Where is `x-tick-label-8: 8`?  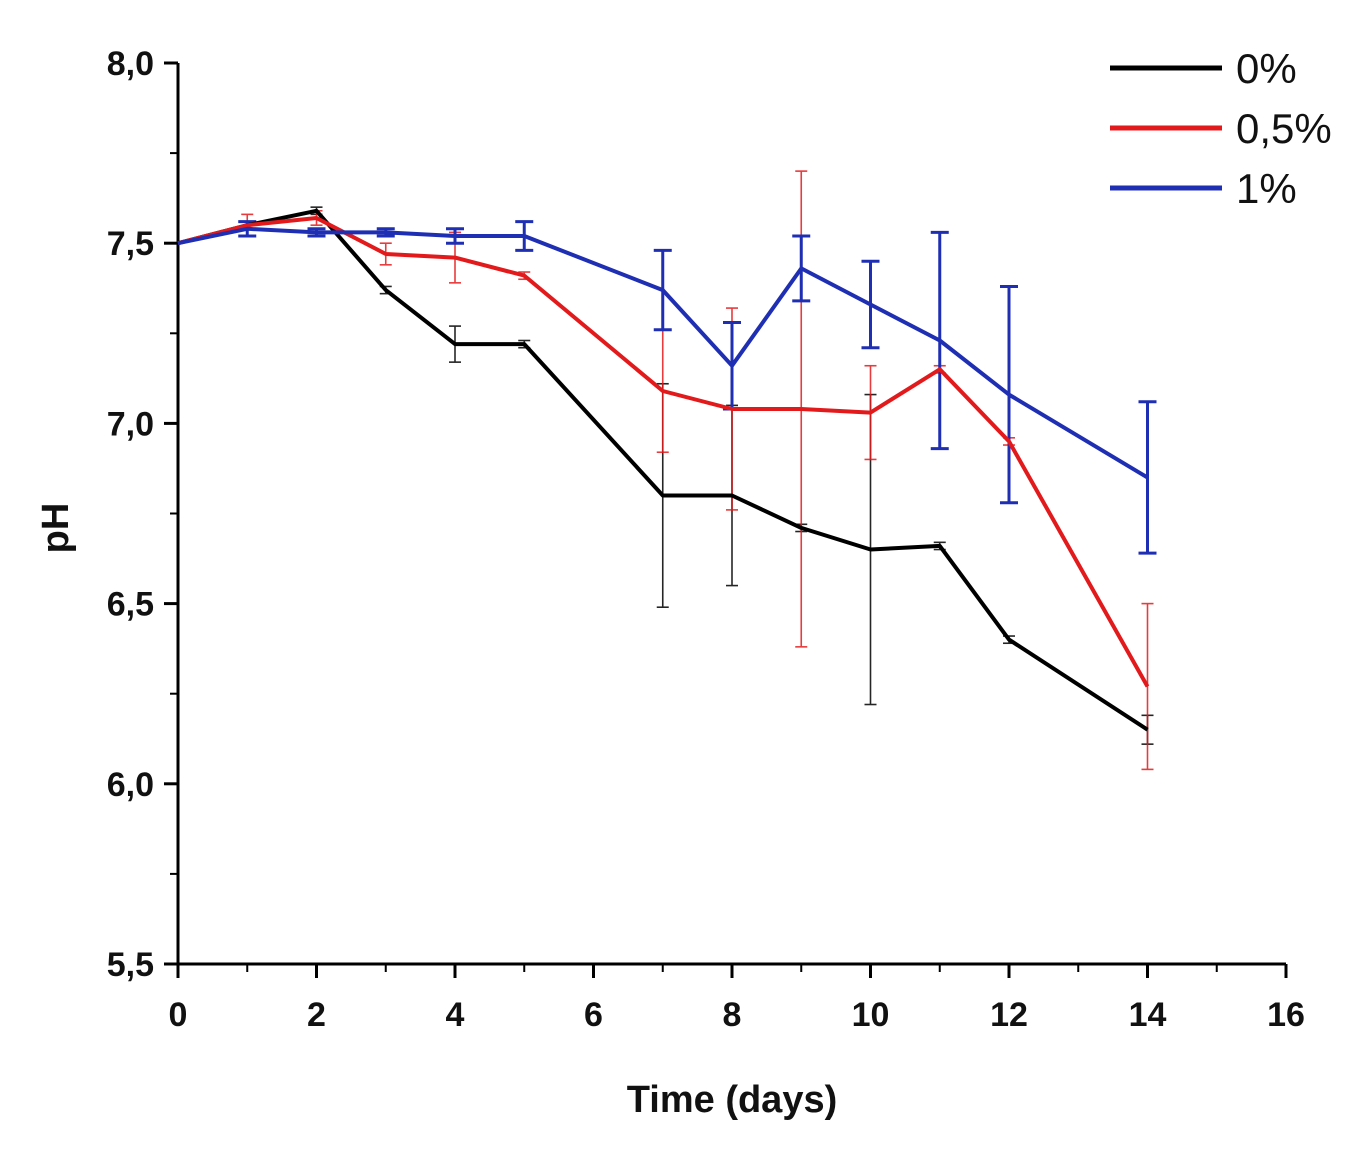 x-tick-label-8: 8 is located at coordinates (732, 1015).